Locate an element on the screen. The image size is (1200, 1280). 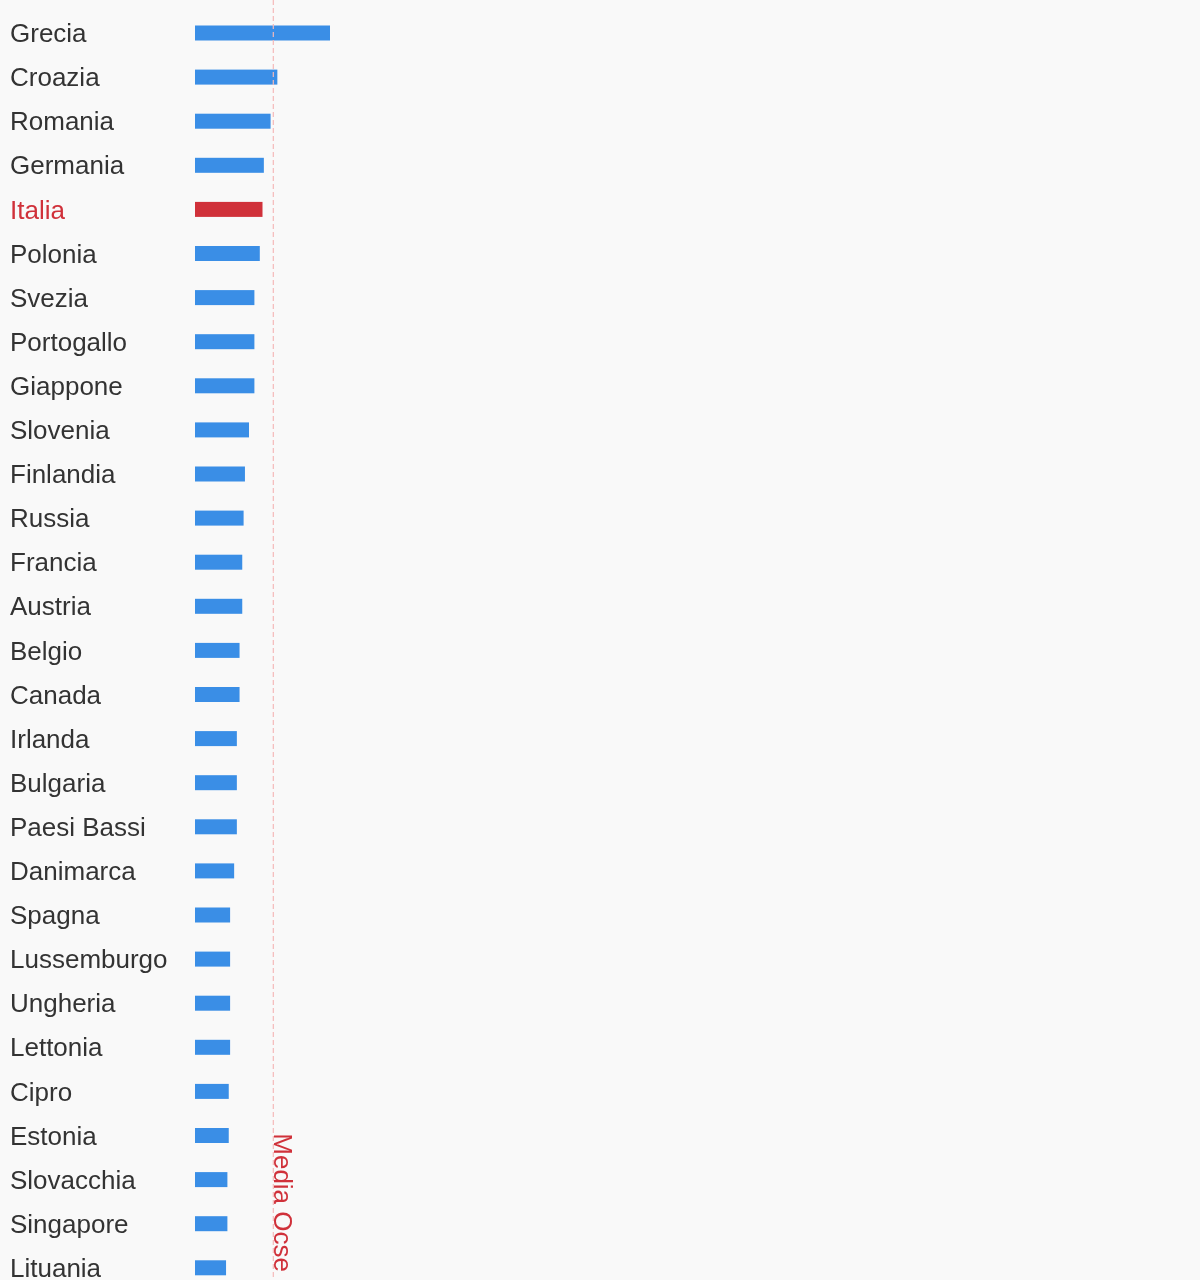
y-tick-label: Russia is located at coordinates (50, 518).